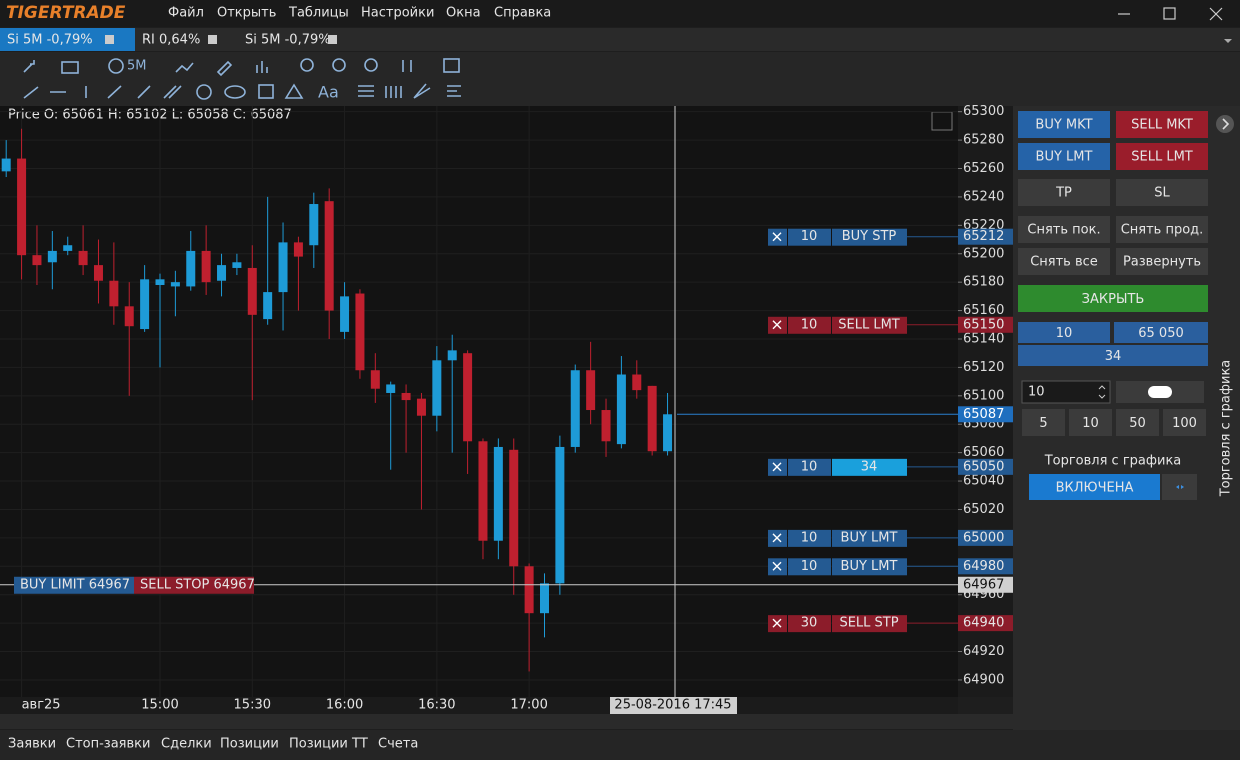  I want to click on tab-dropdown, so click(1228, 41).